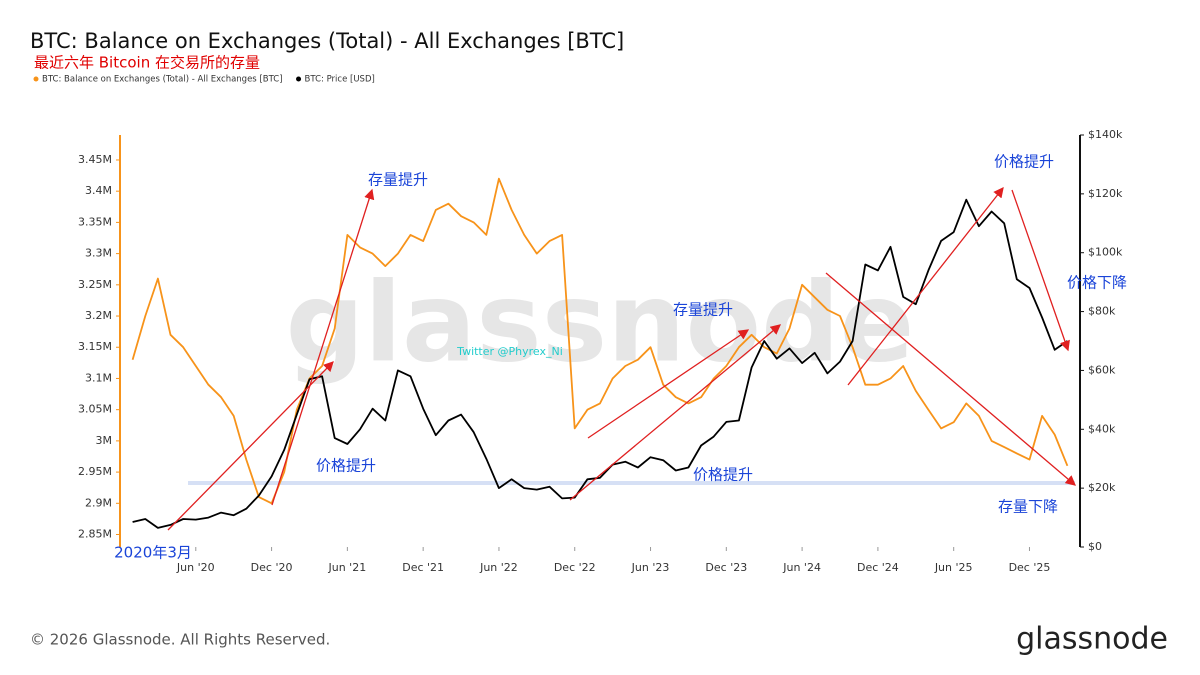 The height and width of the screenshot is (675, 1200). Describe the element at coordinates (95, 159) in the screenshot. I see `y-tick-label: 3.45M` at that location.